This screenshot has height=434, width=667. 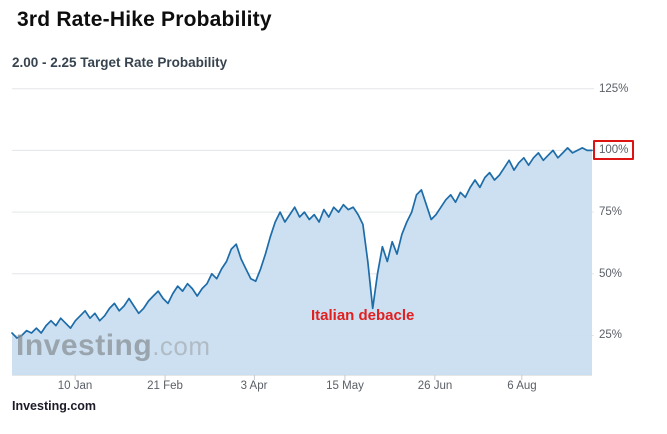 What do you see at coordinates (144, 19) in the screenshot?
I see `page-title: 3rd Rate-Hike Probability` at bounding box center [144, 19].